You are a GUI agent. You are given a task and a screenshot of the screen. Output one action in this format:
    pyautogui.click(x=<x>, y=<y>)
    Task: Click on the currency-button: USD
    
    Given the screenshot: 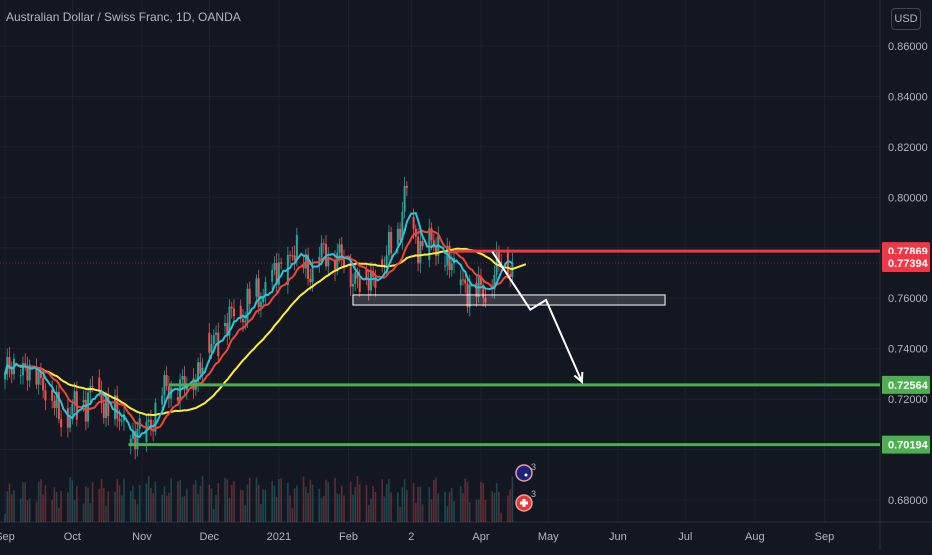 What is the action you would take?
    pyautogui.click(x=906, y=19)
    